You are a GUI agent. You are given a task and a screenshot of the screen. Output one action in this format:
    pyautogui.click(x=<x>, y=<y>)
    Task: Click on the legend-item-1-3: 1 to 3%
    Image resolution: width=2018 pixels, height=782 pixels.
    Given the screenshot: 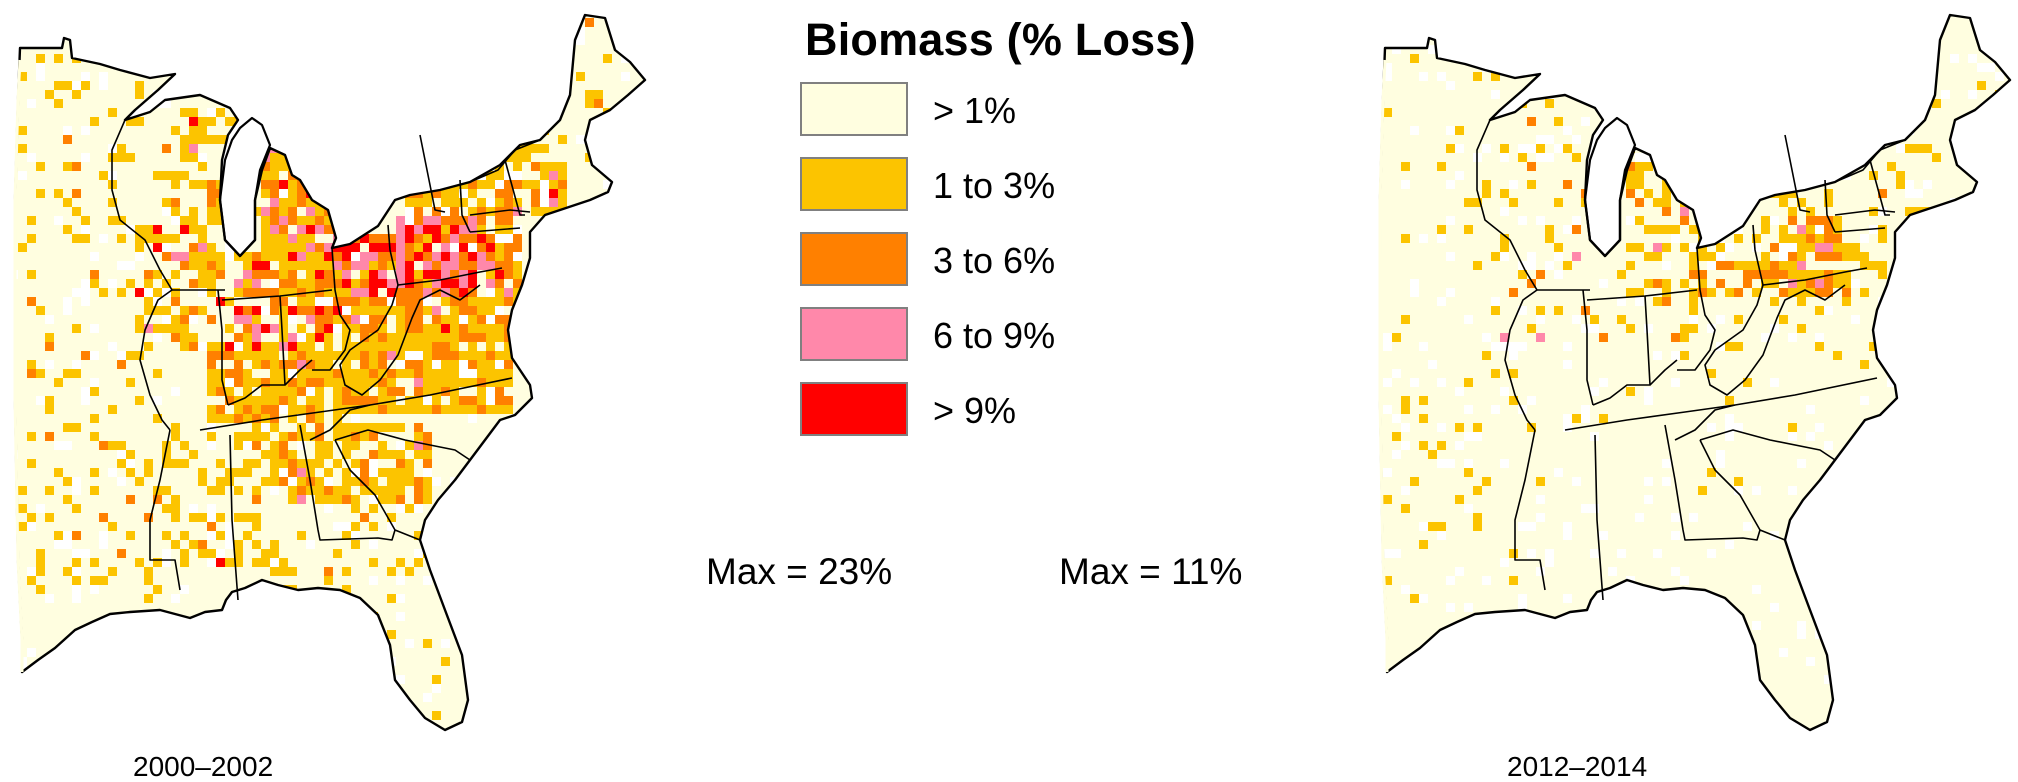 What is the action you would take?
    pyautogui.click(x=1000, y=185)
    